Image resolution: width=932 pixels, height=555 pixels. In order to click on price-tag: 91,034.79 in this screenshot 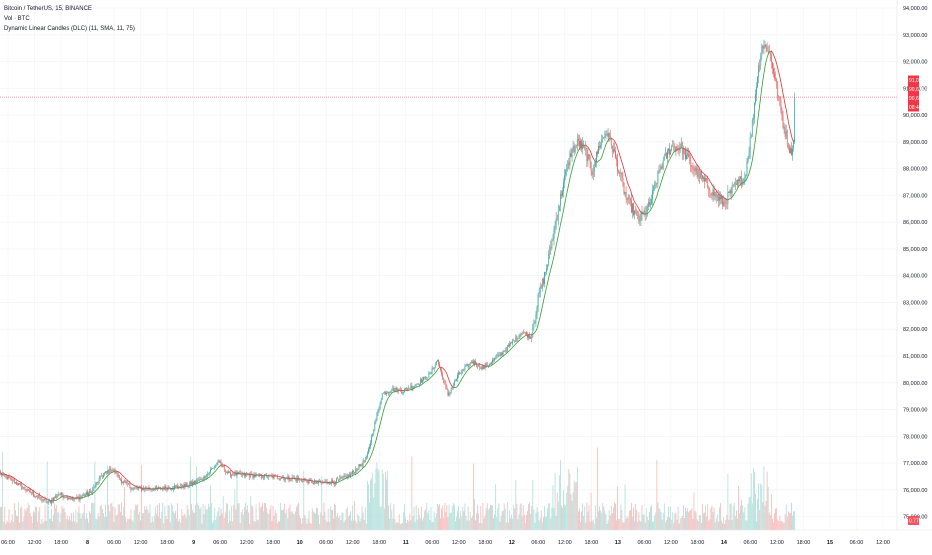, I will do `click(919, 80)`.